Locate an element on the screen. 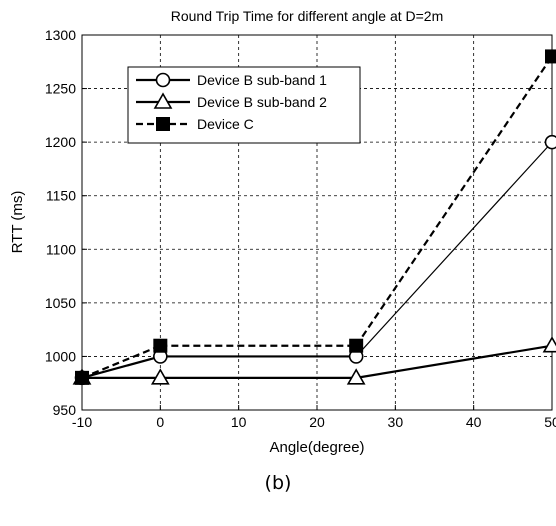  x-tick-label: 40 is located at coordinates (474, 422).